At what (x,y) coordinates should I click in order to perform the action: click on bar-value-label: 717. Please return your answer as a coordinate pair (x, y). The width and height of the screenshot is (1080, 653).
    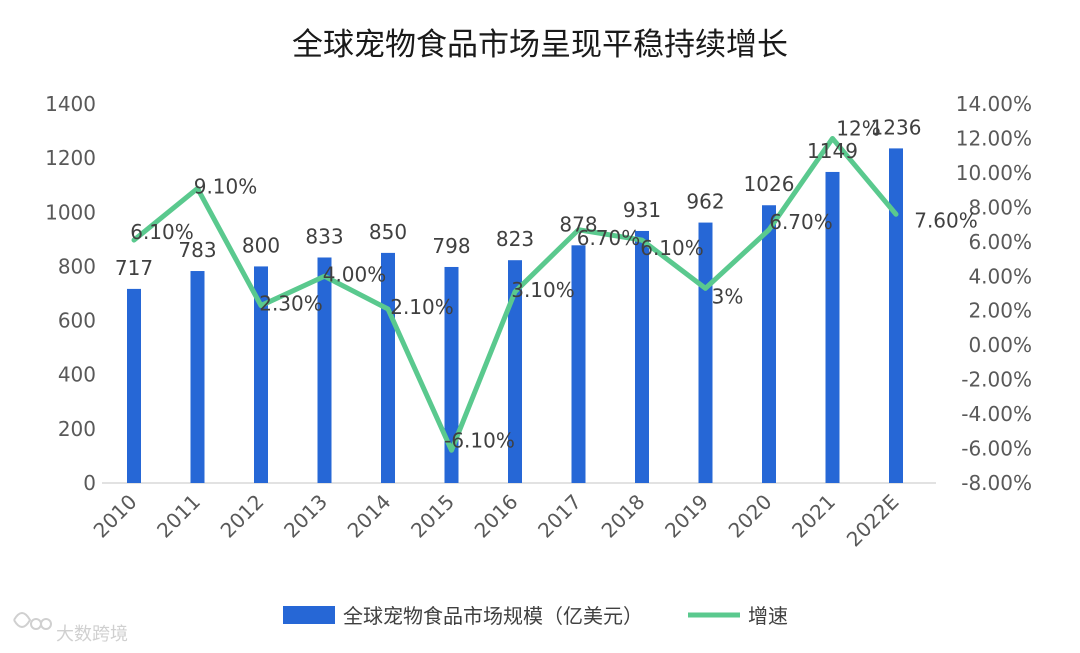
    Looking at the image, I should click on (134, 268).